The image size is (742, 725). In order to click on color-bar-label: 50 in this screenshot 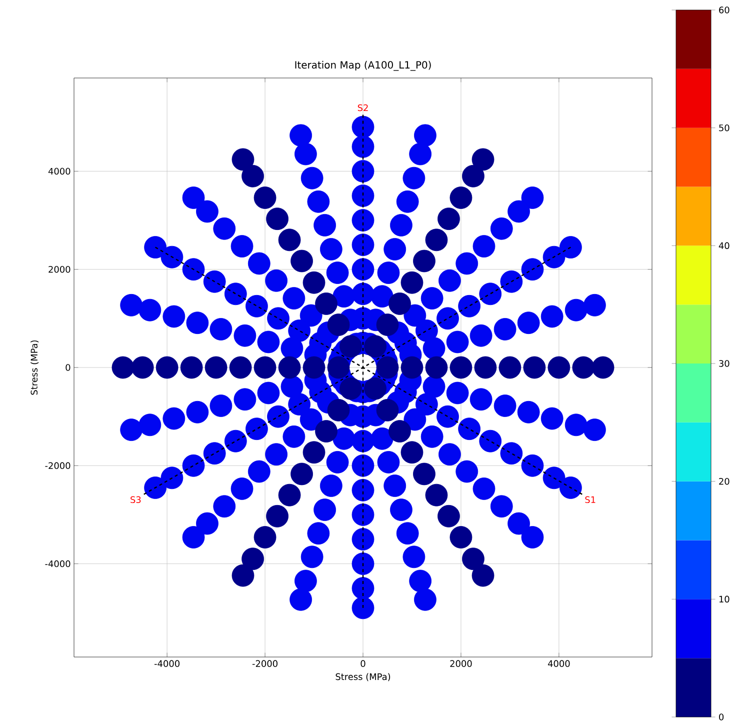, I will do `click(724, 128)`.